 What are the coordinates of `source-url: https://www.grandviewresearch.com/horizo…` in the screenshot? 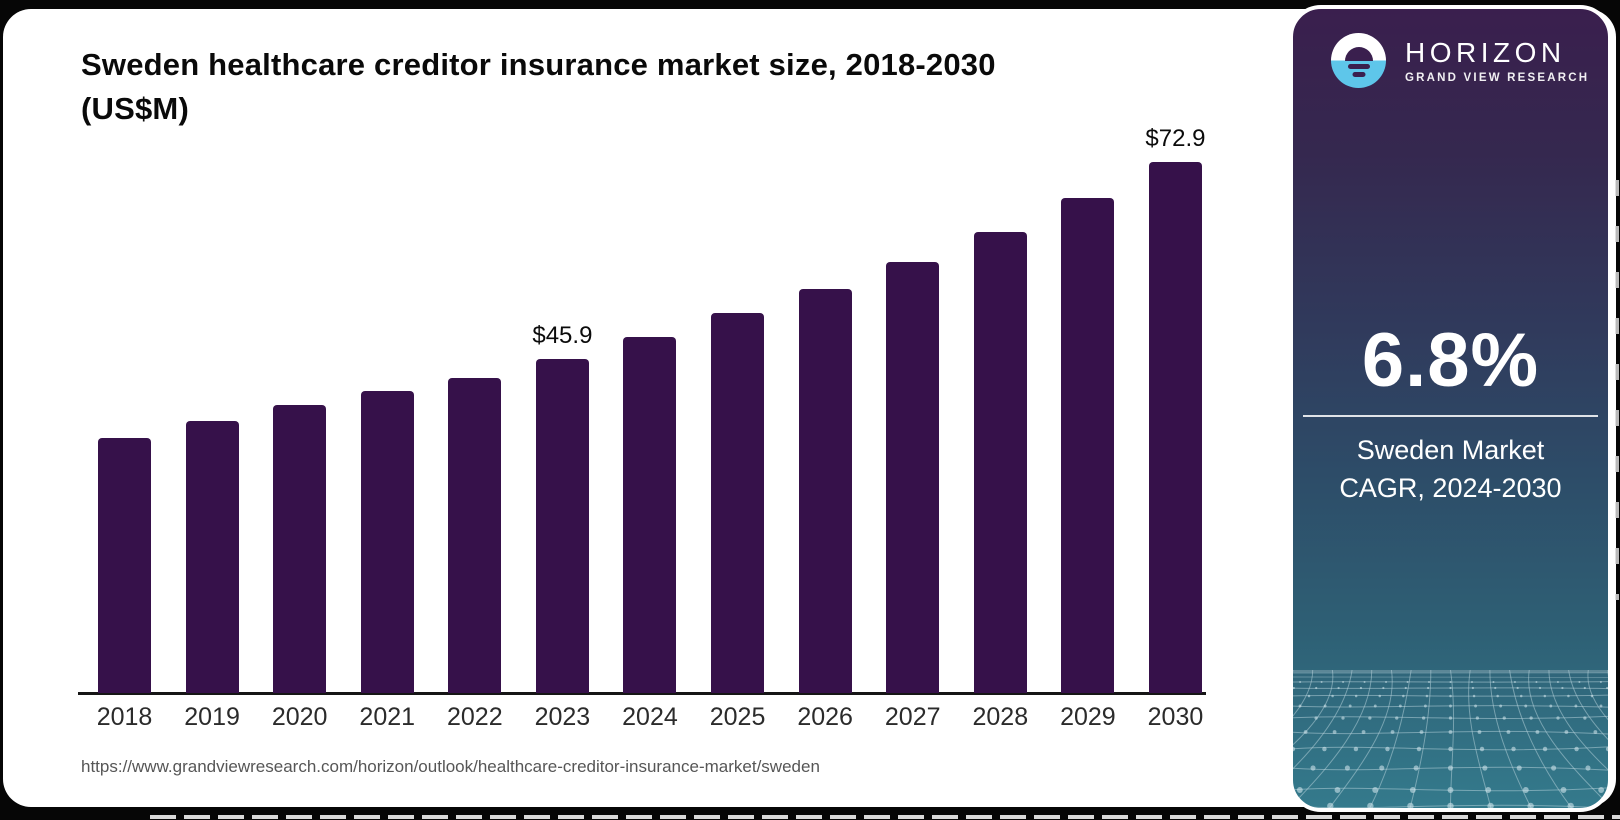 It's located at (450, 766).